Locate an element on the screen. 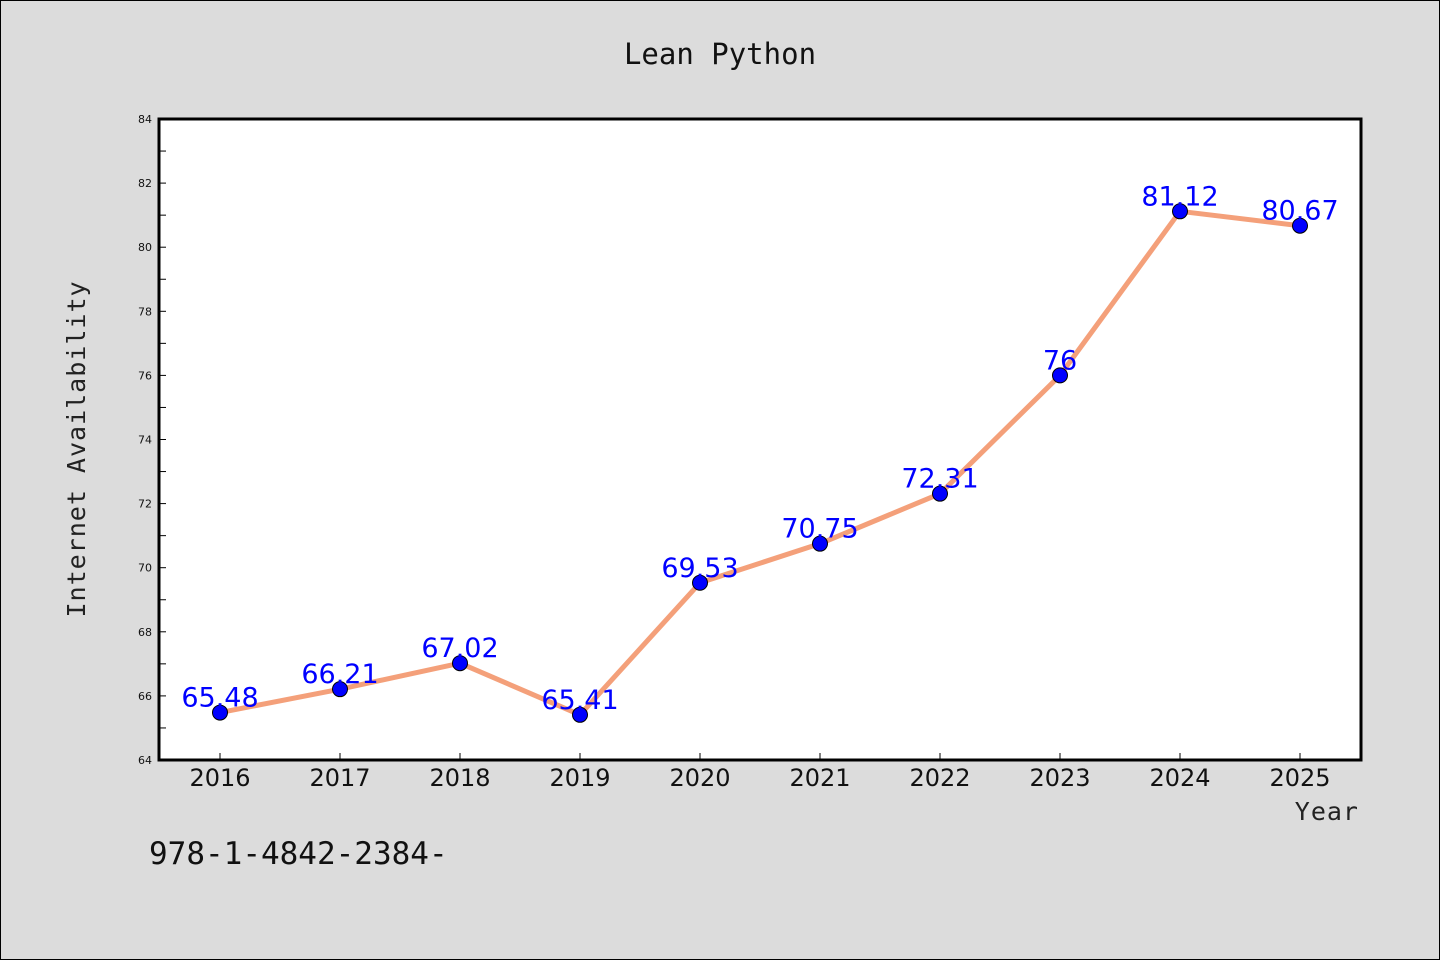 The image size is (1440, 960). data-label: 80.67 is located at coordinates (1299, 211).